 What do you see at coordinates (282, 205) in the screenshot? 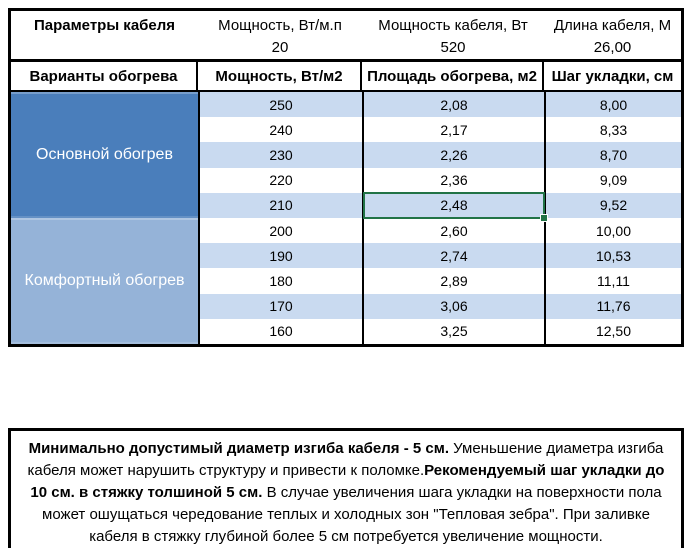
I see `cell-power: 210` at bounding box center [282, 205].